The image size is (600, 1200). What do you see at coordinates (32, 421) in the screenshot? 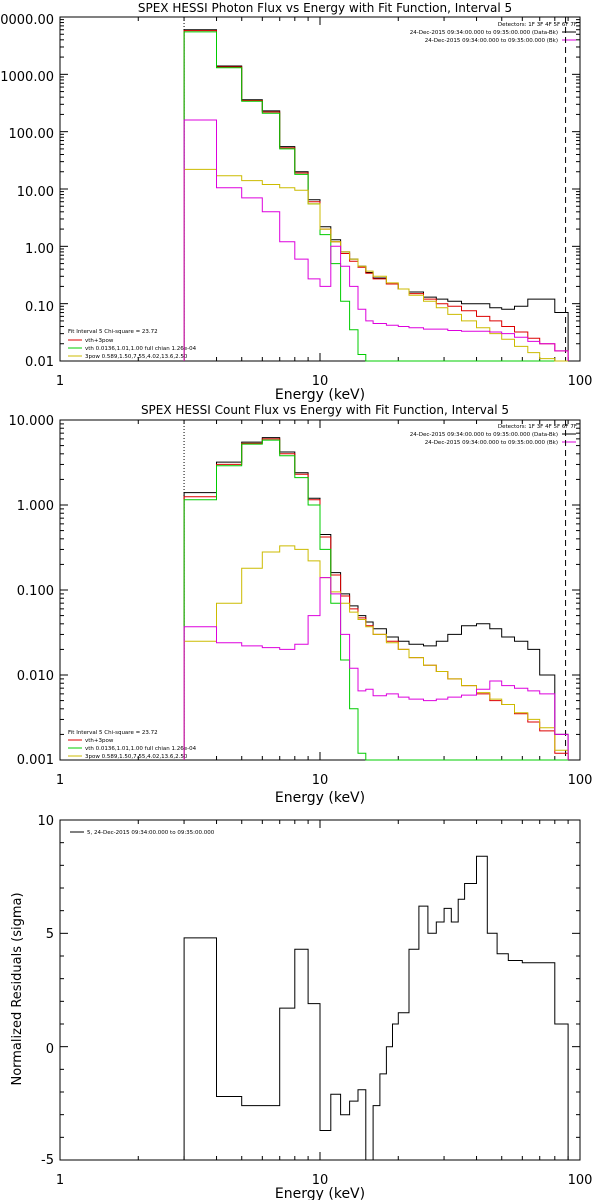
I see `panel2-ytick-10: 10.000` at bounding box center [32, 421].